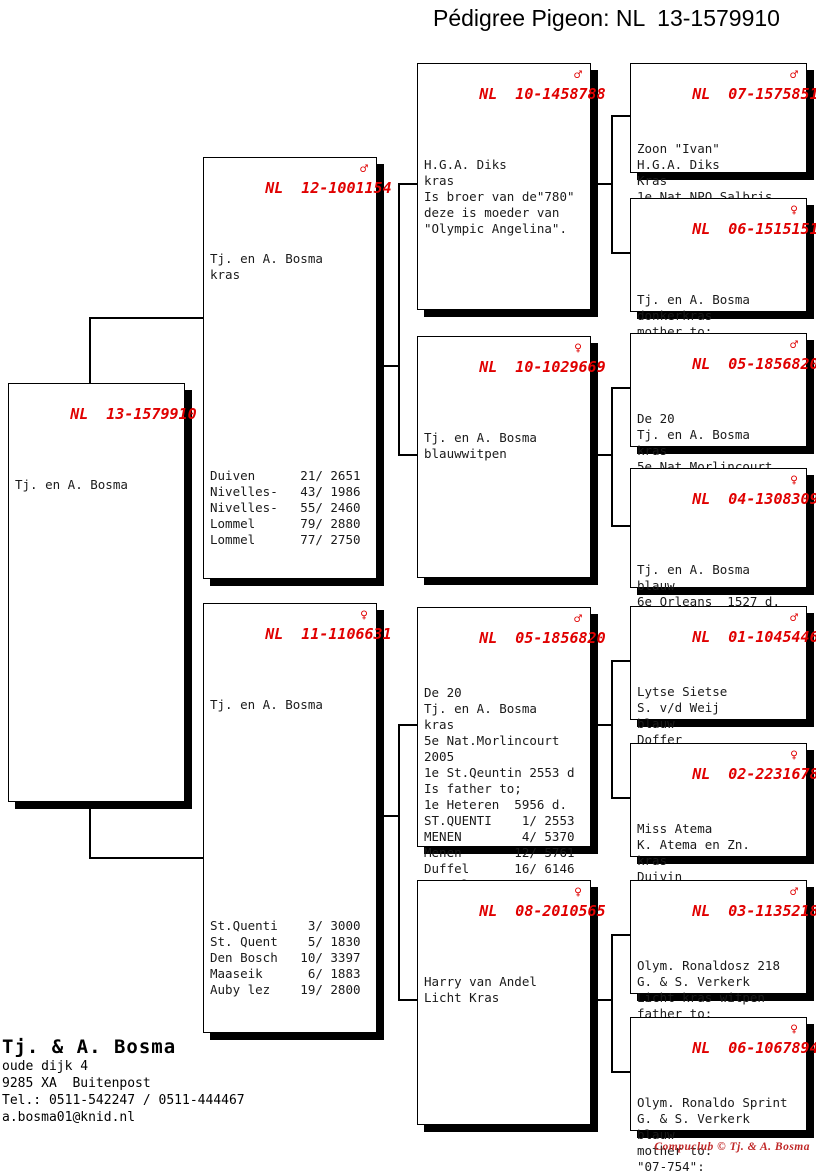  What do you see at coordinates (542, 367) in the screenshot?
I see `ring-number: NL 10-1029669` at bounding box center [542, 367].